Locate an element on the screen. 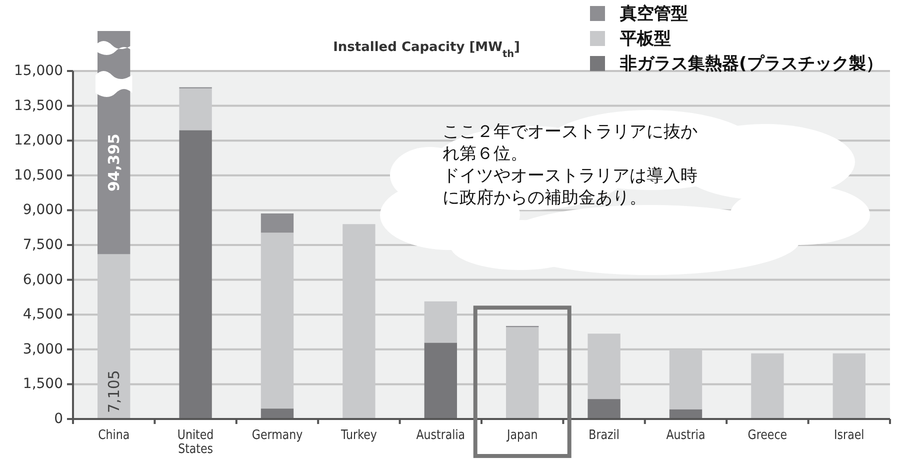 This screenshot has width=921, height=459. y-tick-label: 0 is located at coordinates (58, 419).